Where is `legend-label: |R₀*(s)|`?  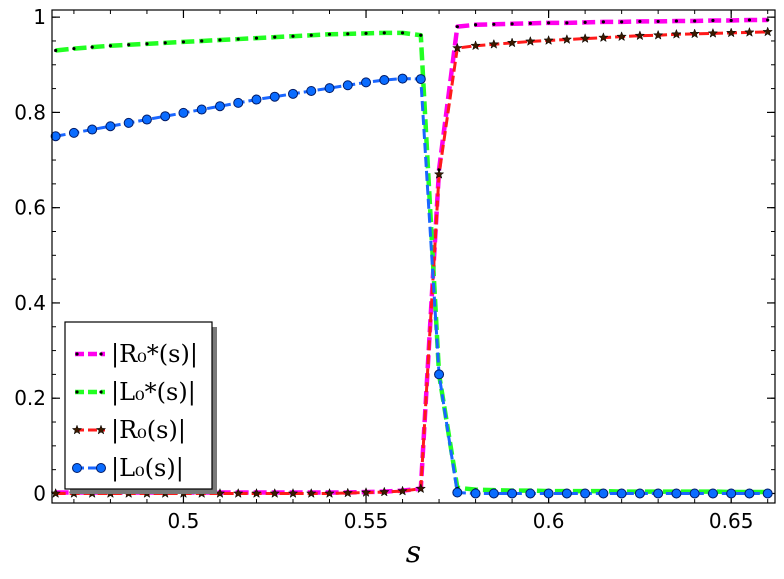
legend-label: |R₀*(s)| is located at coordinates (154, 354).